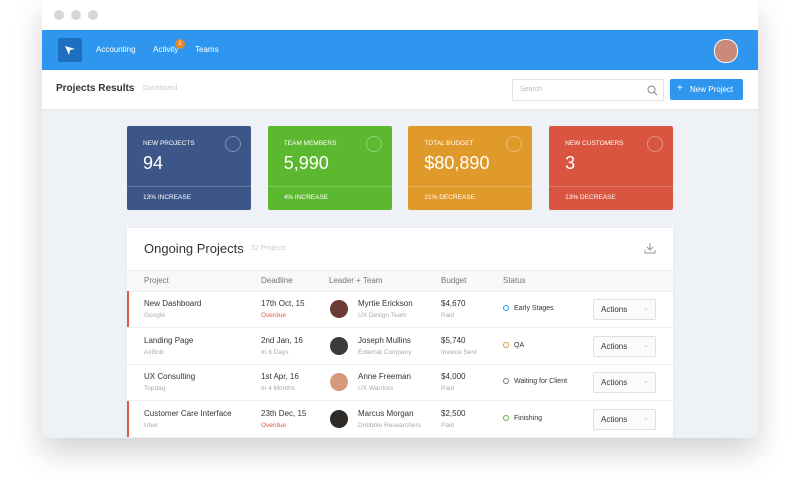  I want to click on leader-name: Marcus Morgan, so click(386, 413).